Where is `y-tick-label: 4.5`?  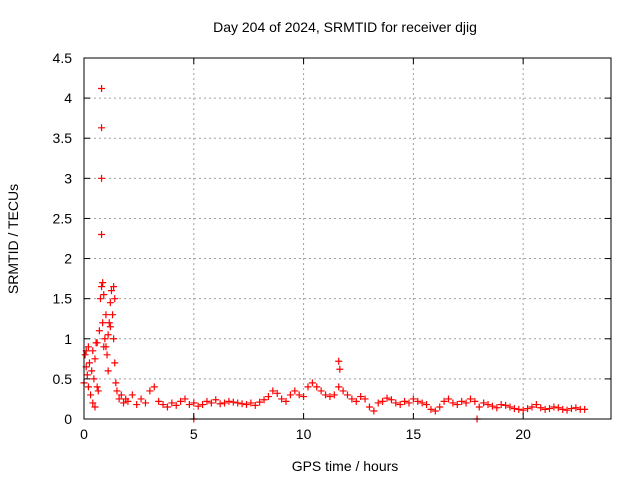
y-tick-label: 4.5 is located at coordinates (63, 58).